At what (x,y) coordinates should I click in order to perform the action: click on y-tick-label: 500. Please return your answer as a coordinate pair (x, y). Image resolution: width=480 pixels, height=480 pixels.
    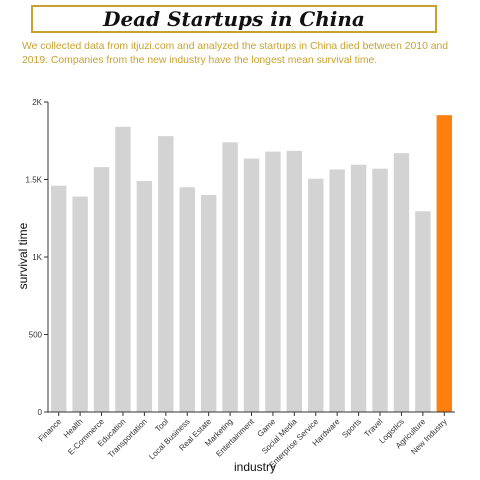
    Looking at the image, I should click on (36, 335).